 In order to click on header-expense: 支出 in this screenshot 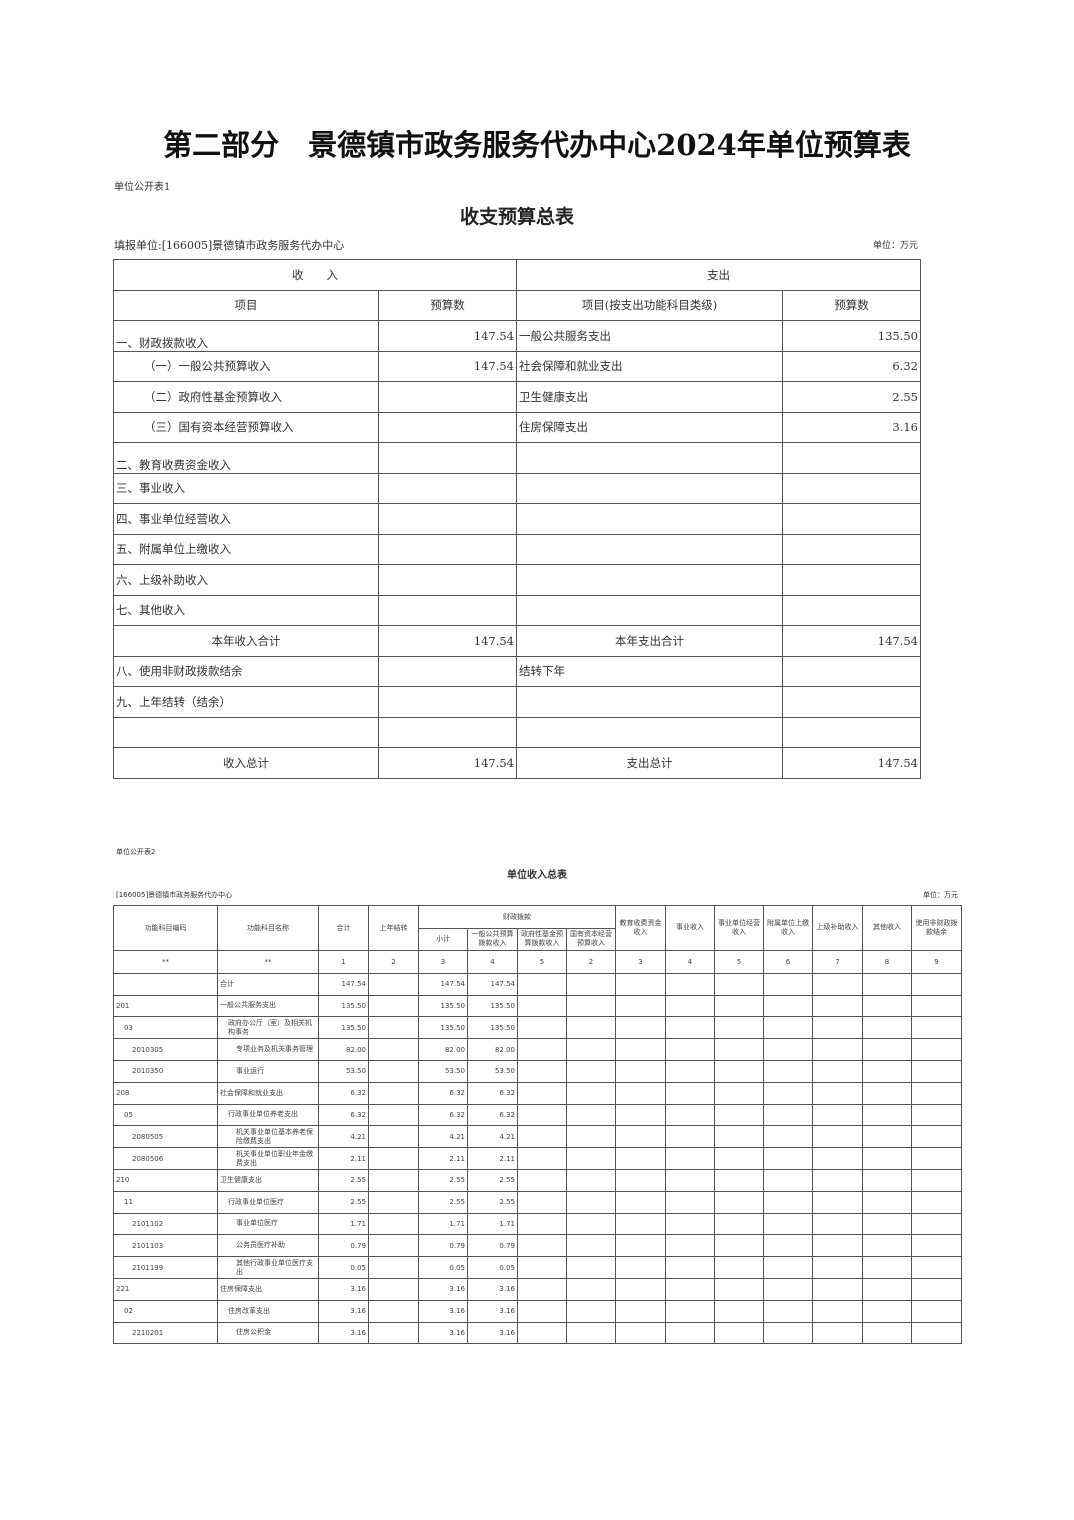, I will do `click(718, 275)`.